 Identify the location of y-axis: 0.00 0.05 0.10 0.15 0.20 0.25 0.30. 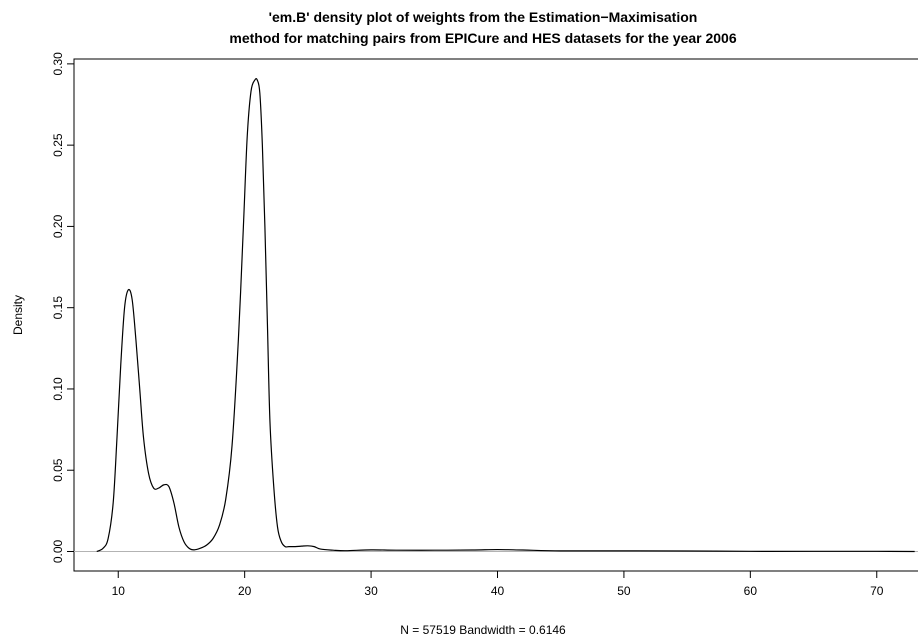
(63, 307).